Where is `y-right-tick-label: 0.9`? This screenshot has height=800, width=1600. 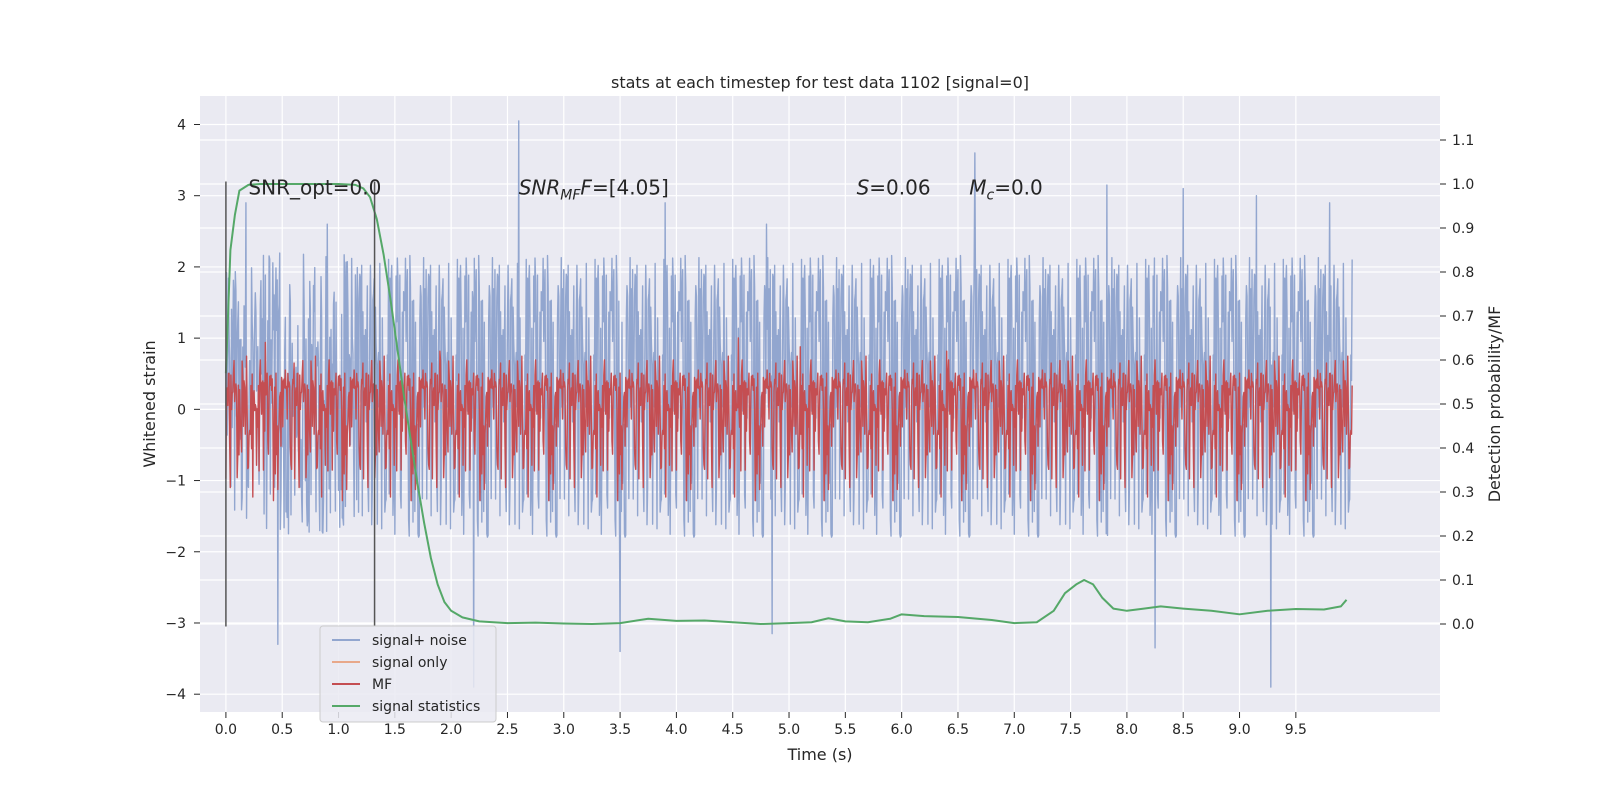 y-right-tick-label: 0.9 is located at coordinates (1463, 229).